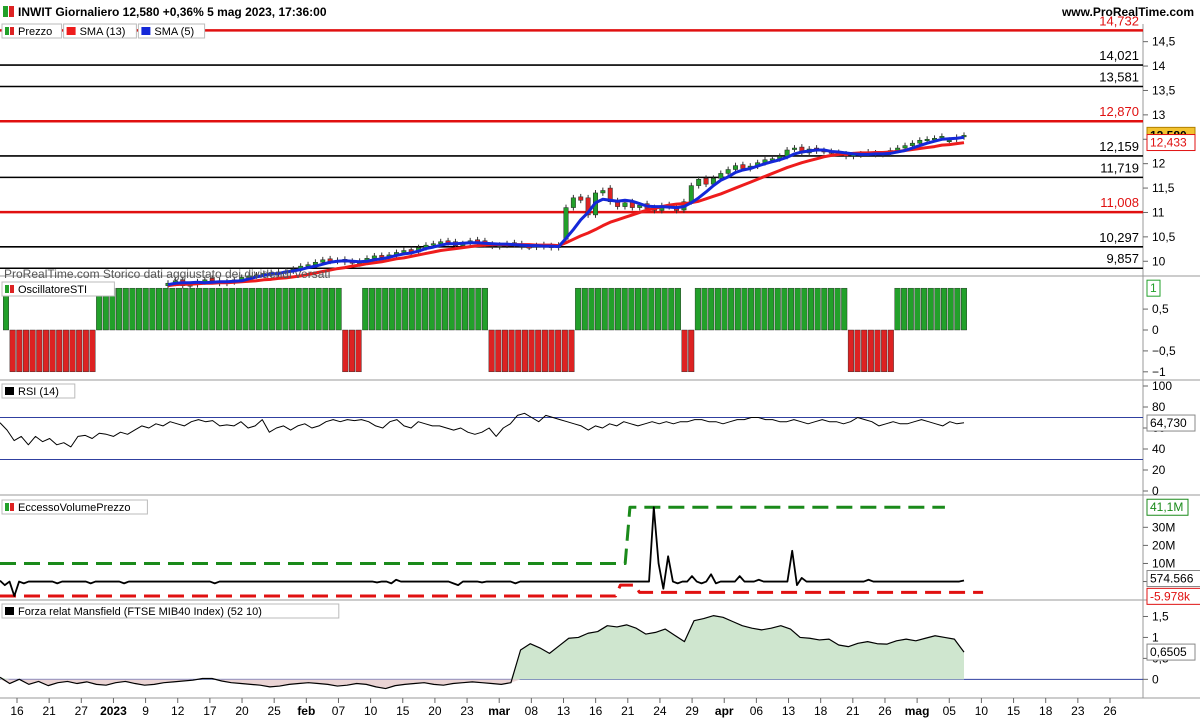 This screenshot has height=720, width=1200. I want to click on y-tick-label: 14, so click(1159, 66).